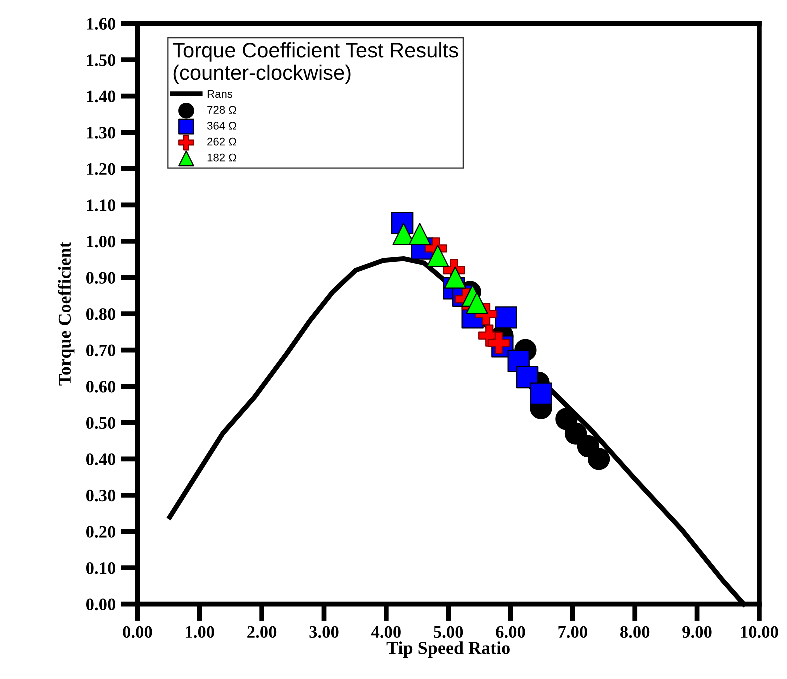 This screenshot has height=679, width=787. What do you see at coordinates (573, 632) in the screenshot?
I see `x-tick-label: 7.00` at bounding box center [573, 632].